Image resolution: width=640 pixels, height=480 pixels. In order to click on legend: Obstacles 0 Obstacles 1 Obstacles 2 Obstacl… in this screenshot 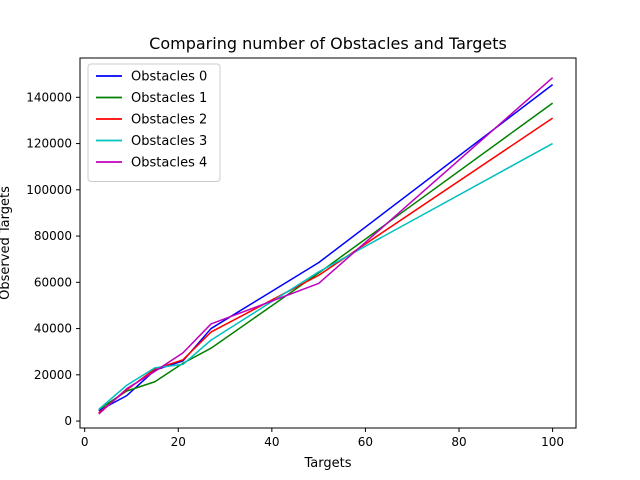, I will do `click(154, 122)`.